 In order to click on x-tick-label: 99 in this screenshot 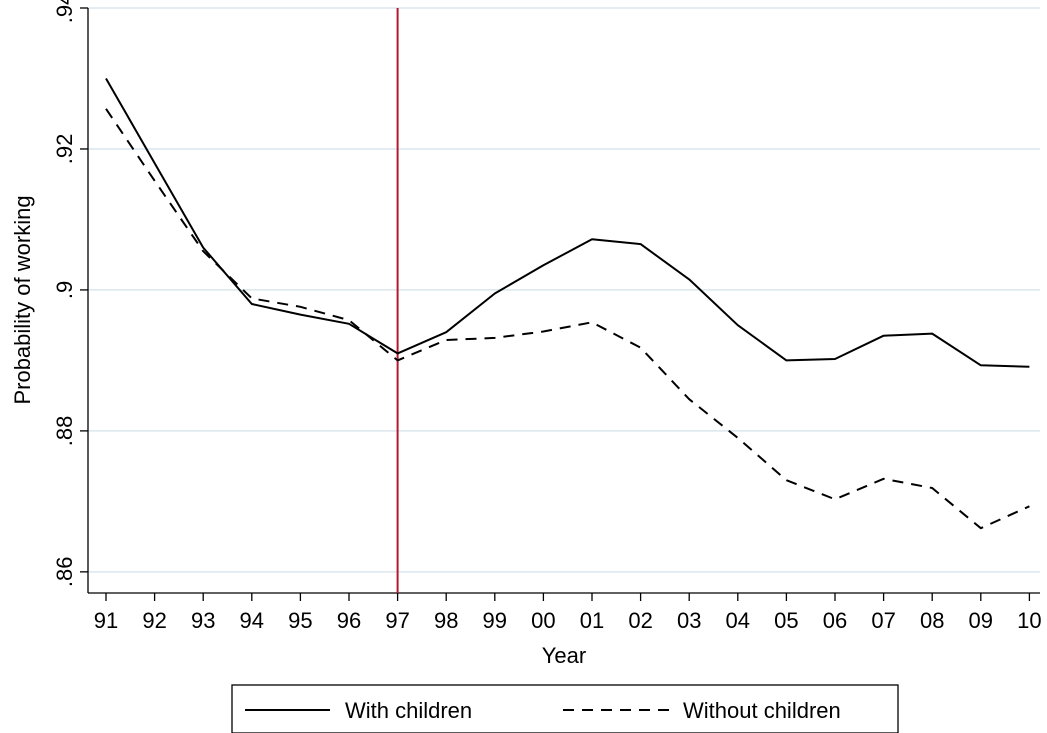, I will do `click(495, 620)`.